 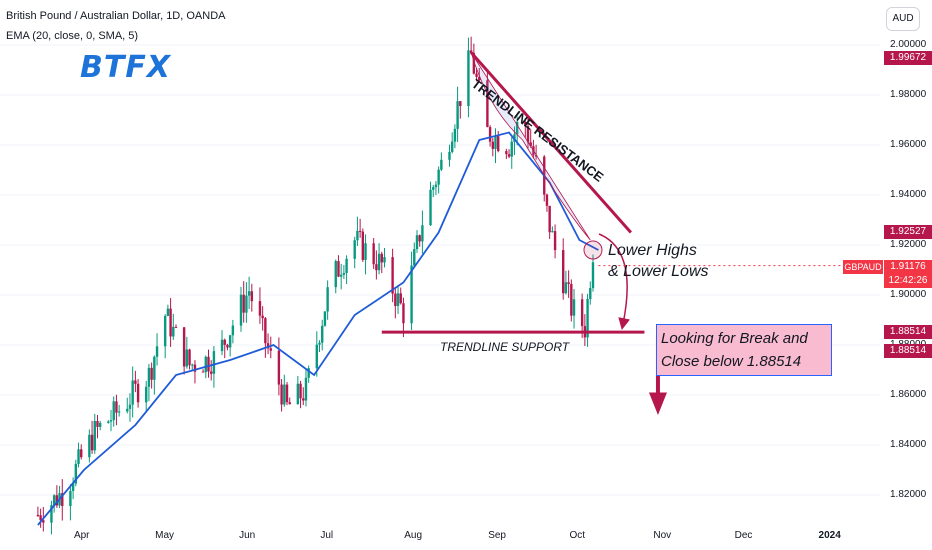 What do you see at coordinates (657, 403) in the screenshot?
I see `breakdown-arrowhead` at bounding box center [657, 403].